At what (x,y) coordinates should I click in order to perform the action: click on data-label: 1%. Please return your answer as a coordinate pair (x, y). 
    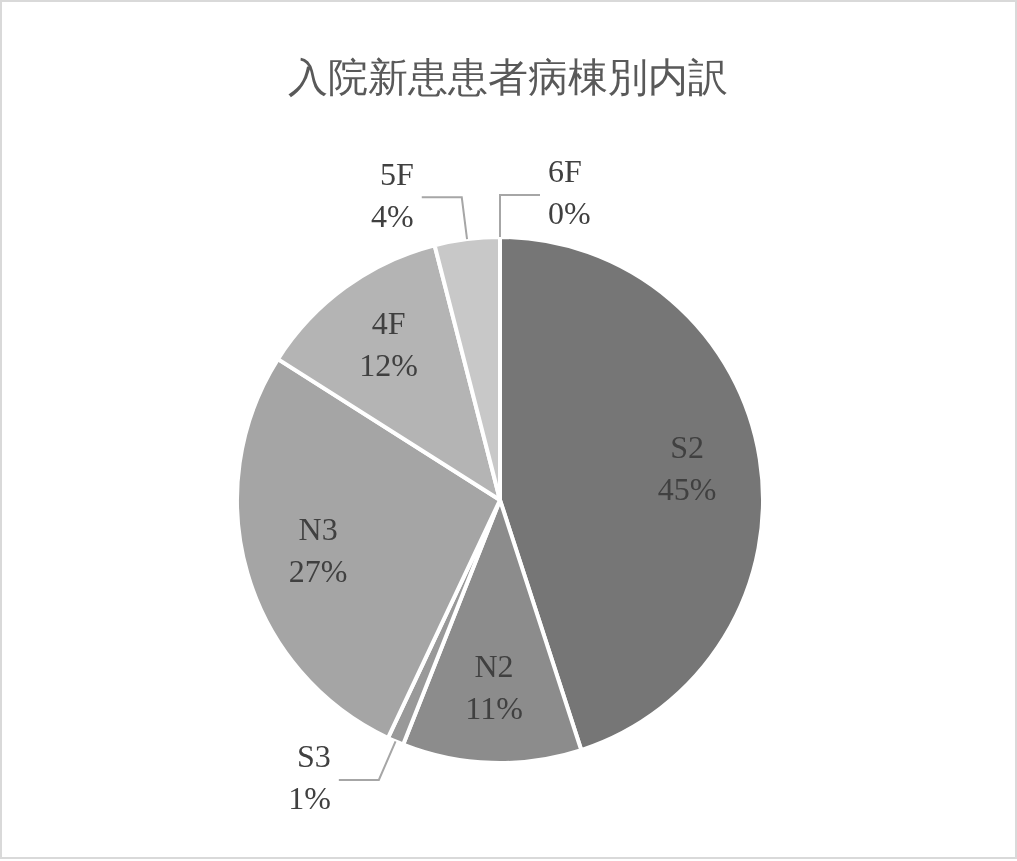
    Looking at the image, I should click on (309, 798).